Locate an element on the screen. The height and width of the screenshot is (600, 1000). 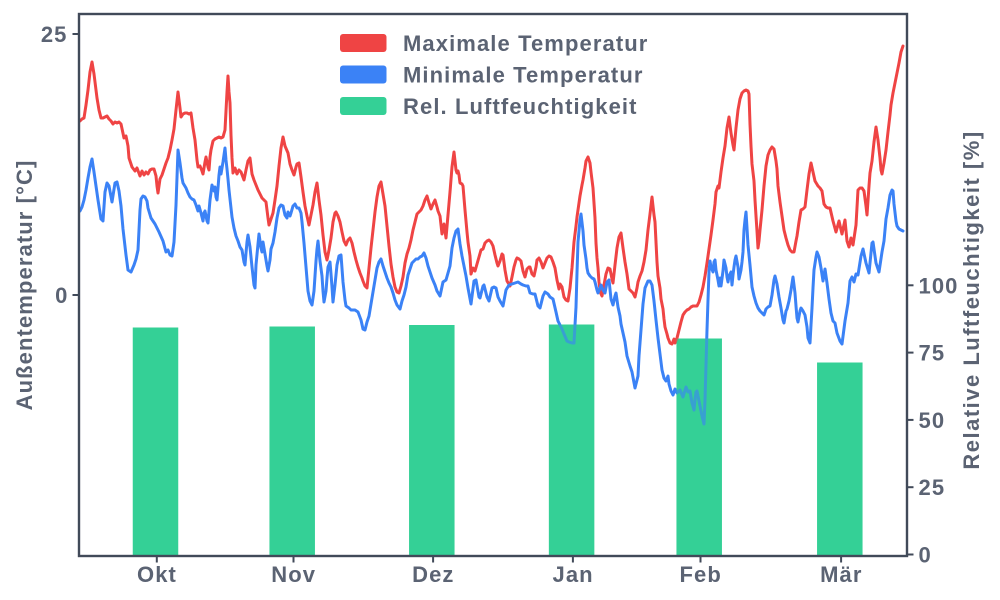
svg-text: Feb is located at coordinates (700, 574).